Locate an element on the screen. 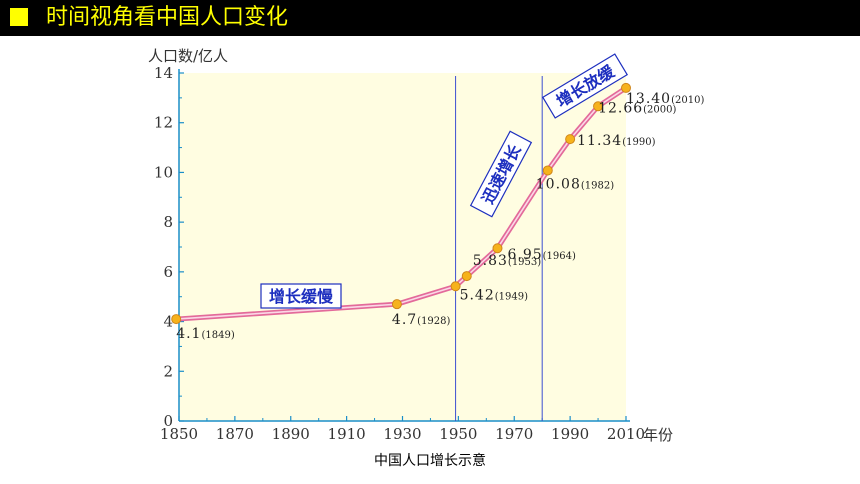 The width and height of the screenshot is (860, 484). data-label: 4.7(1928) is located at coordinates (421, 320).